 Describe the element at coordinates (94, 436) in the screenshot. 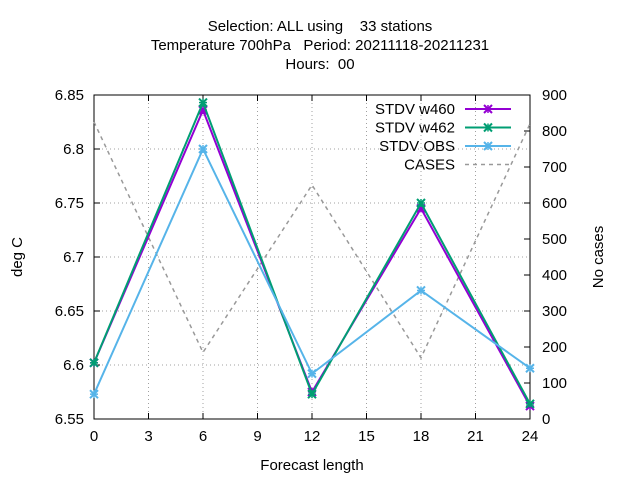

I see `x-tick-label: 0` at that location.